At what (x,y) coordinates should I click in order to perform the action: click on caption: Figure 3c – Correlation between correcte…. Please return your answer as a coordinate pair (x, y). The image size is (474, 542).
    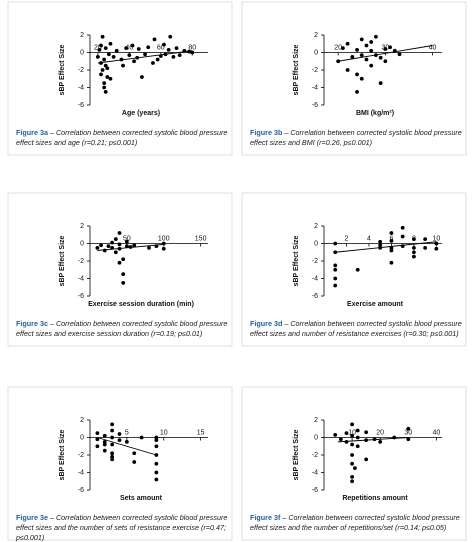
    Looking at the image, I should click on (122, 329).